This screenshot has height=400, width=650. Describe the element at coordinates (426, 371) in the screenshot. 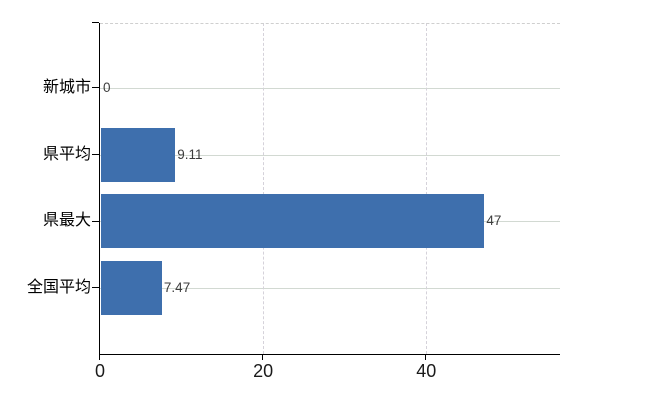

I see `x-tick-label: 40` at that location.